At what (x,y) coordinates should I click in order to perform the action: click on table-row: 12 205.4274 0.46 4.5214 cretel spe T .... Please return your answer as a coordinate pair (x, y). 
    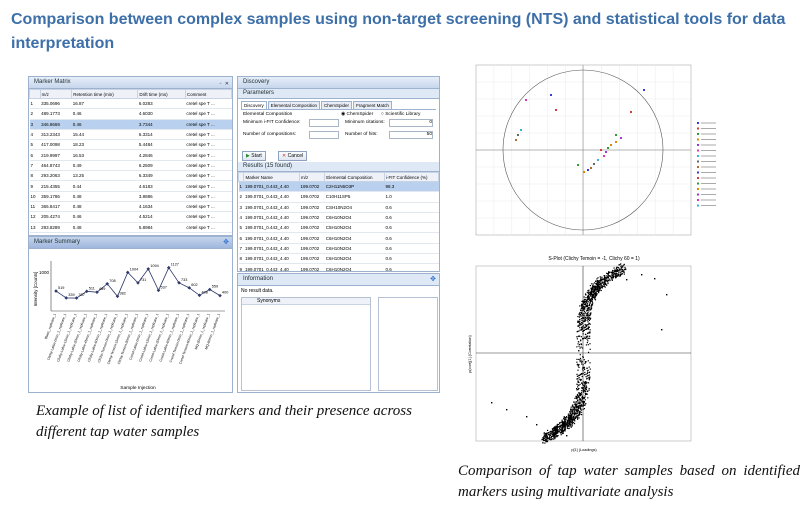
    Looking at the image, I should click on (130, 217).